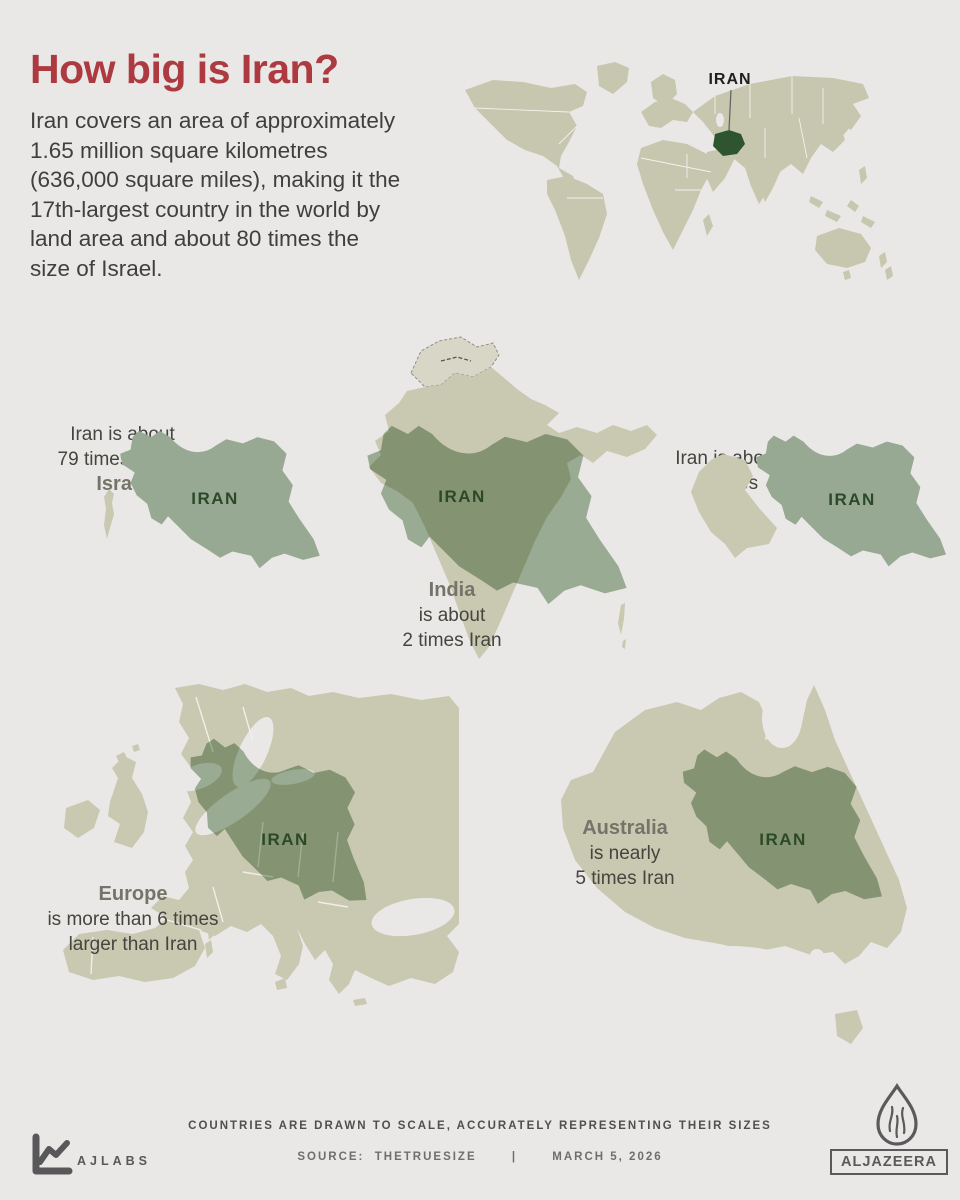  What do you see at coordinates (114, 1161) in the screenshot?
I see `ajlabs-label: AJLABS` at bounding box center [114, 1161].